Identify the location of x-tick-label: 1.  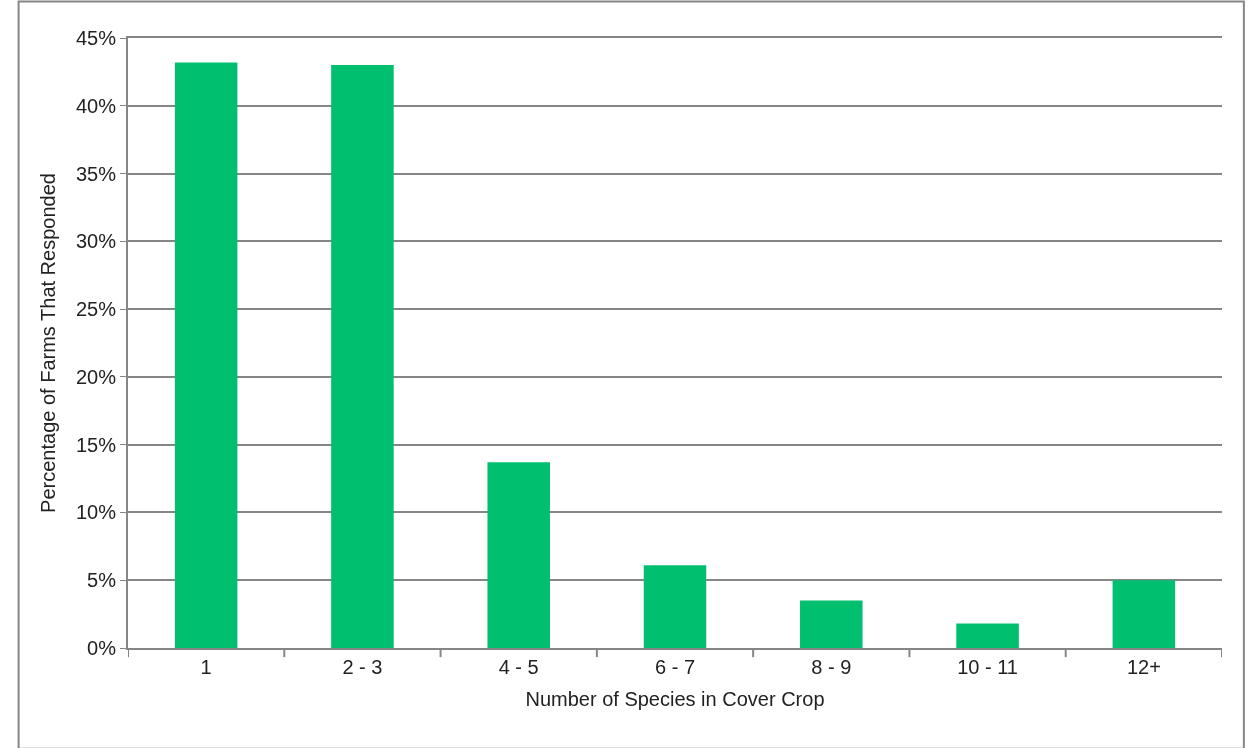
(206, 667).